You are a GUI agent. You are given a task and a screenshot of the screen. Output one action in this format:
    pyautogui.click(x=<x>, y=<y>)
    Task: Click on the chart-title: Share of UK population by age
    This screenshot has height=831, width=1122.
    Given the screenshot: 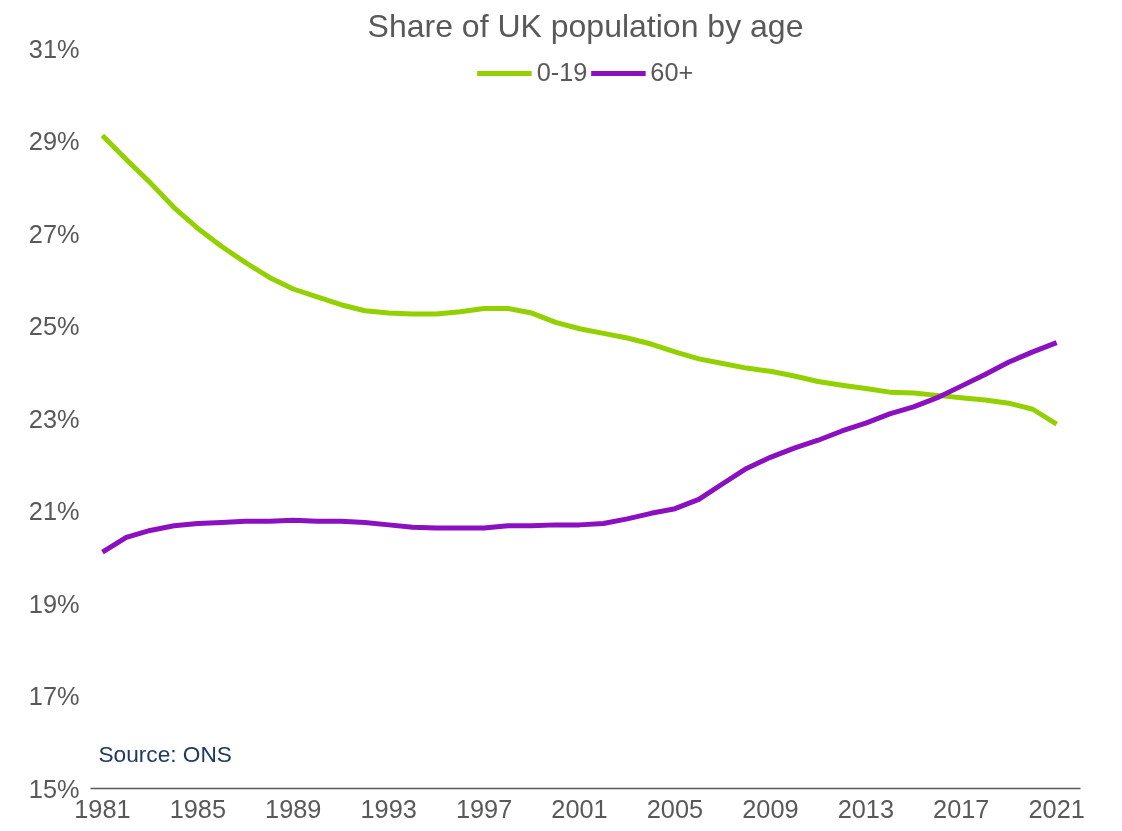 What is the action you would take?
    pyautogui.click(x=585, y=25)
    